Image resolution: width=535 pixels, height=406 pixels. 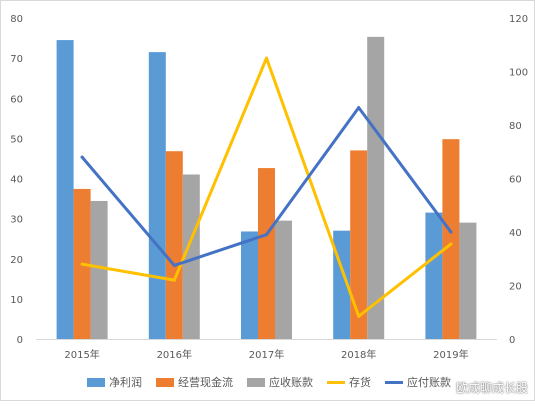 What do you see at coordinates (16, 59) in the screenshot?
I see `y-left-tick-label: 70` at bounding box center [16, 59].